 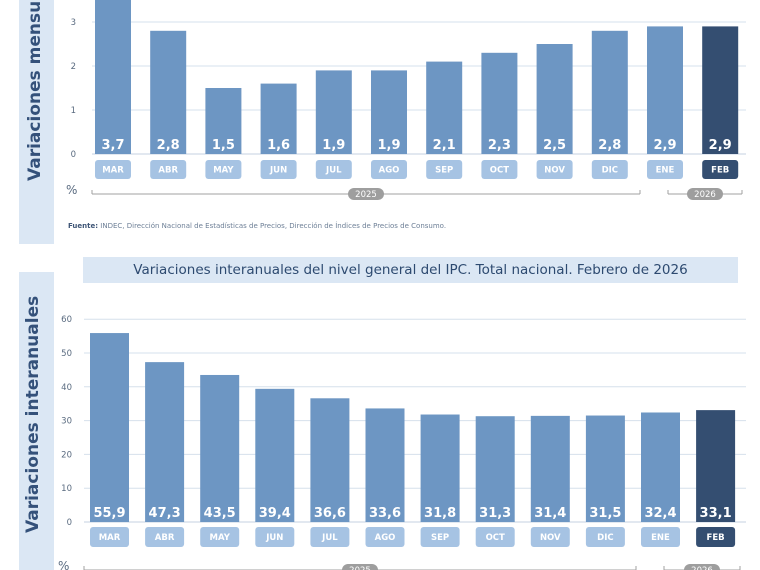 I want to click on annual-y-tick-label: 20, so click(x=66, y=455).